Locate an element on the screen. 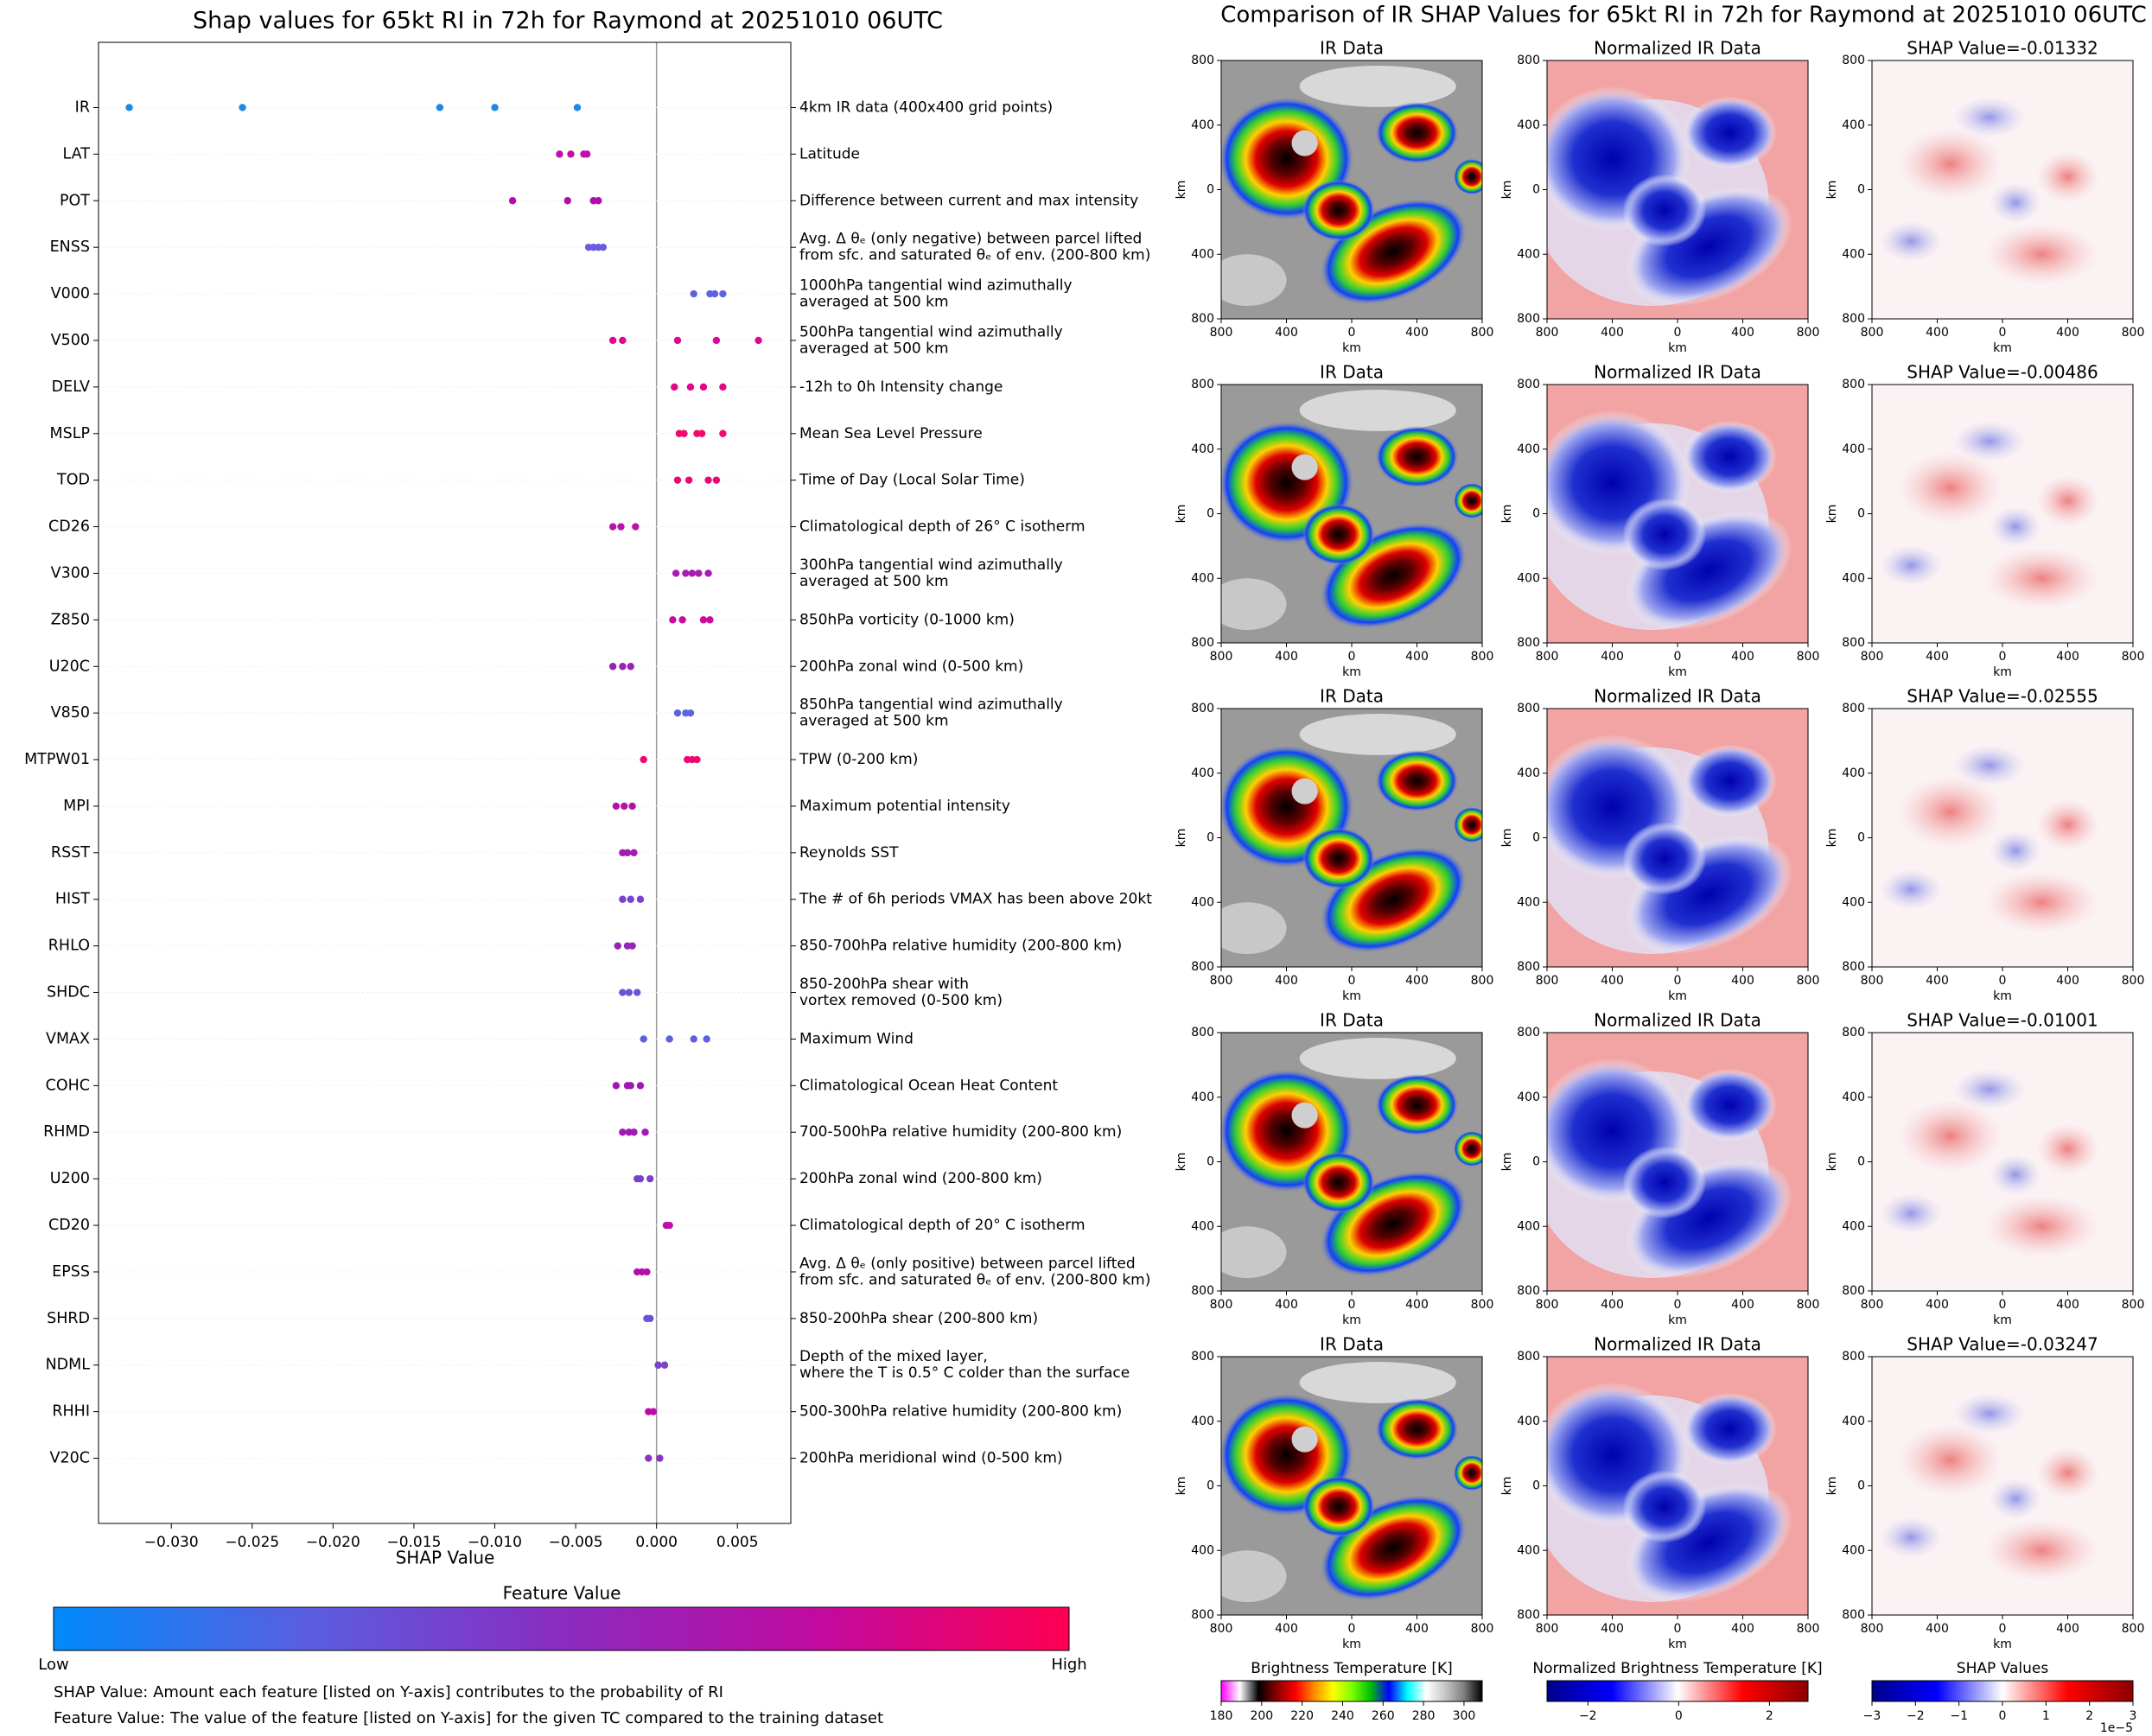 The width and height of the screenshot is (2152, 1736). colorbar-tick-label: 1 is located at coordinates (2046, 1716).